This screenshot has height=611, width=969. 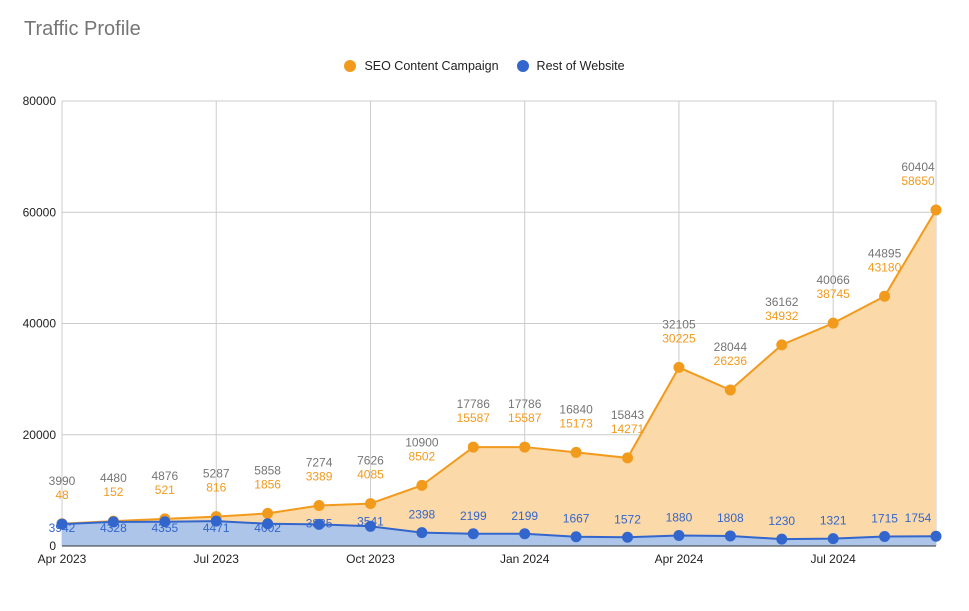 I want to click on data-label-rest-6: 3541, so click(x=370, y=522).